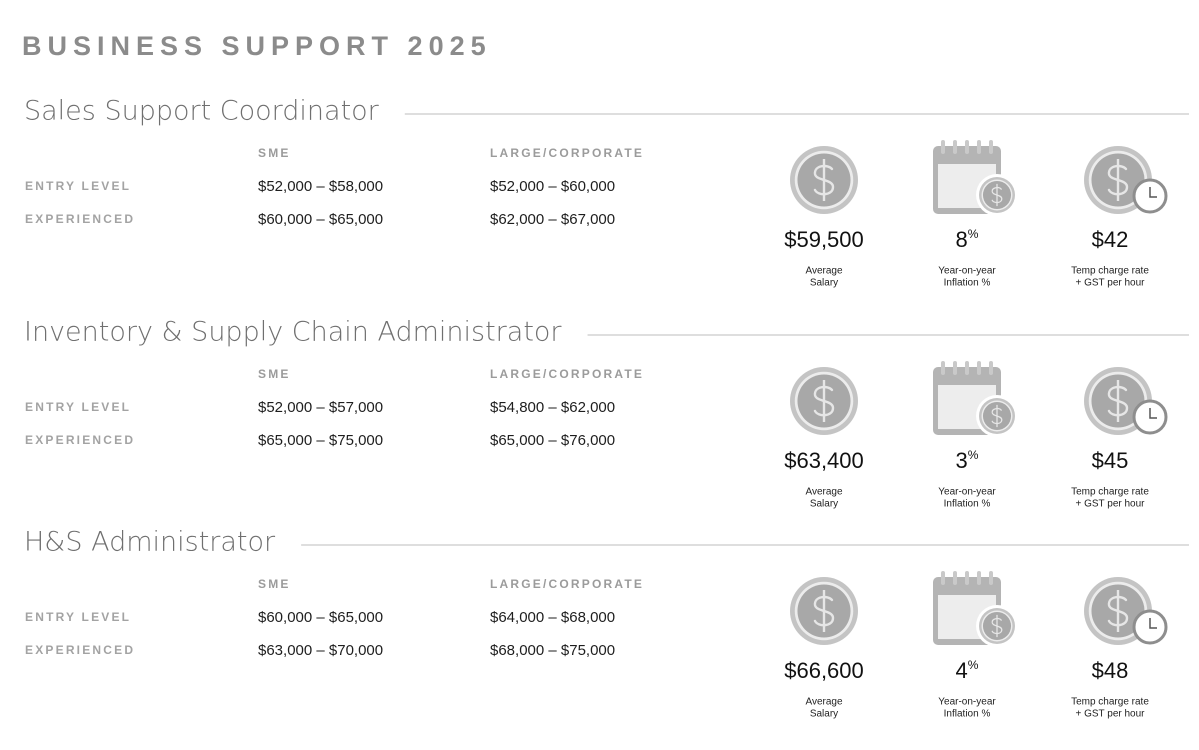 This screenshot has width=1199, height=750. I want to click on stat-number: $48, so click(1110, 670).